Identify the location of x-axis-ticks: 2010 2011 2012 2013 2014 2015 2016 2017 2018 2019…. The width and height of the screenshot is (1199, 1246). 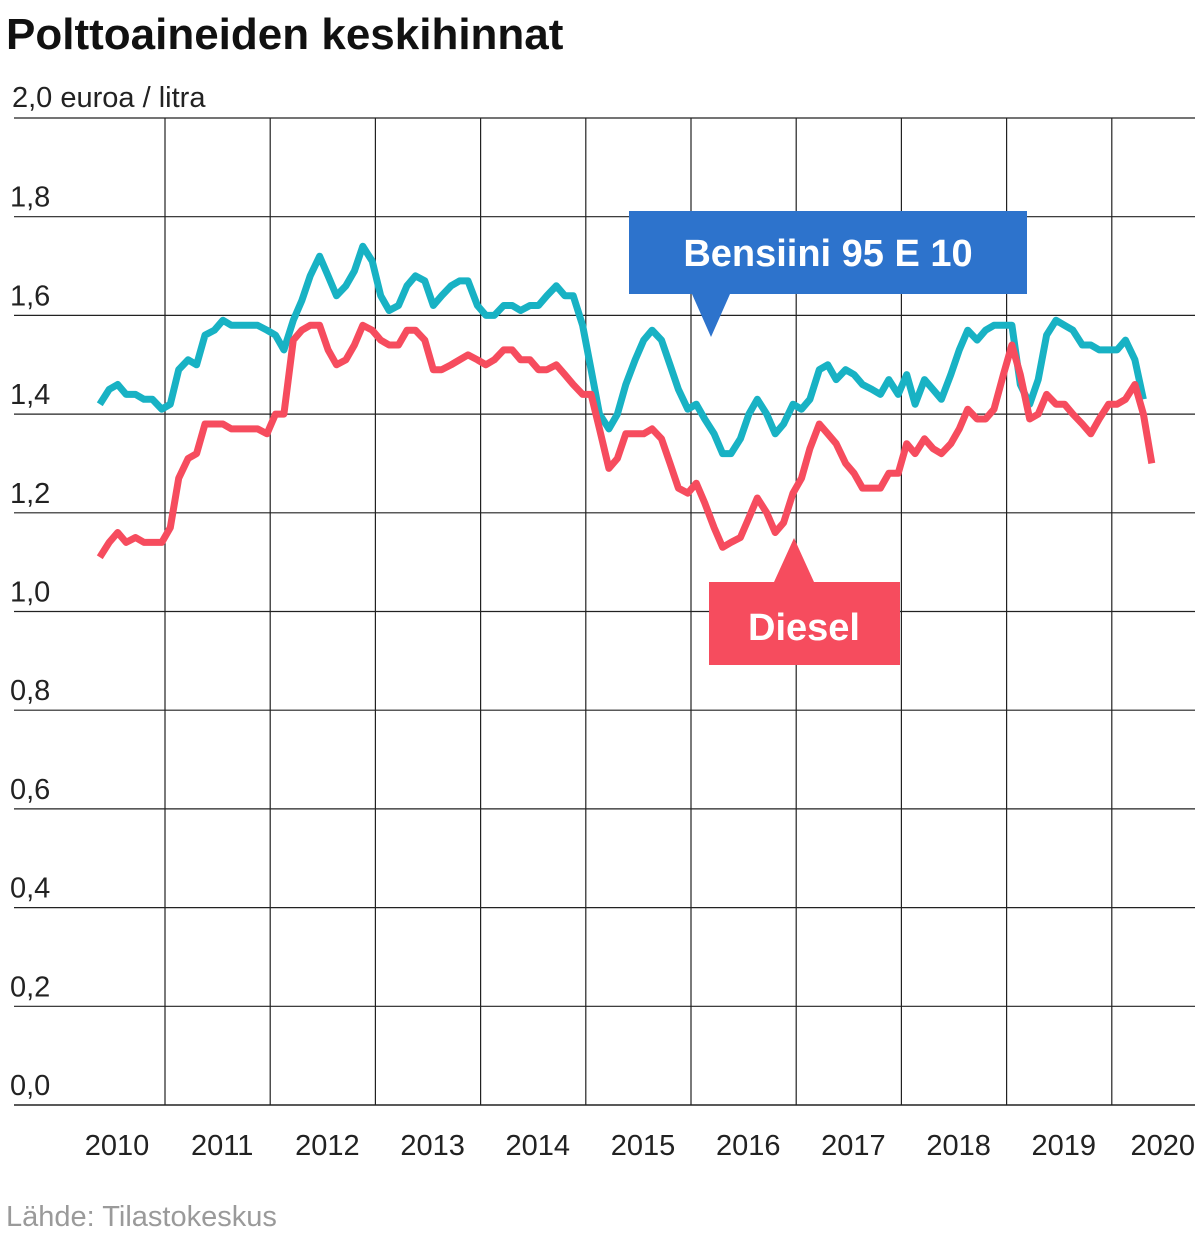
(640, 1146).